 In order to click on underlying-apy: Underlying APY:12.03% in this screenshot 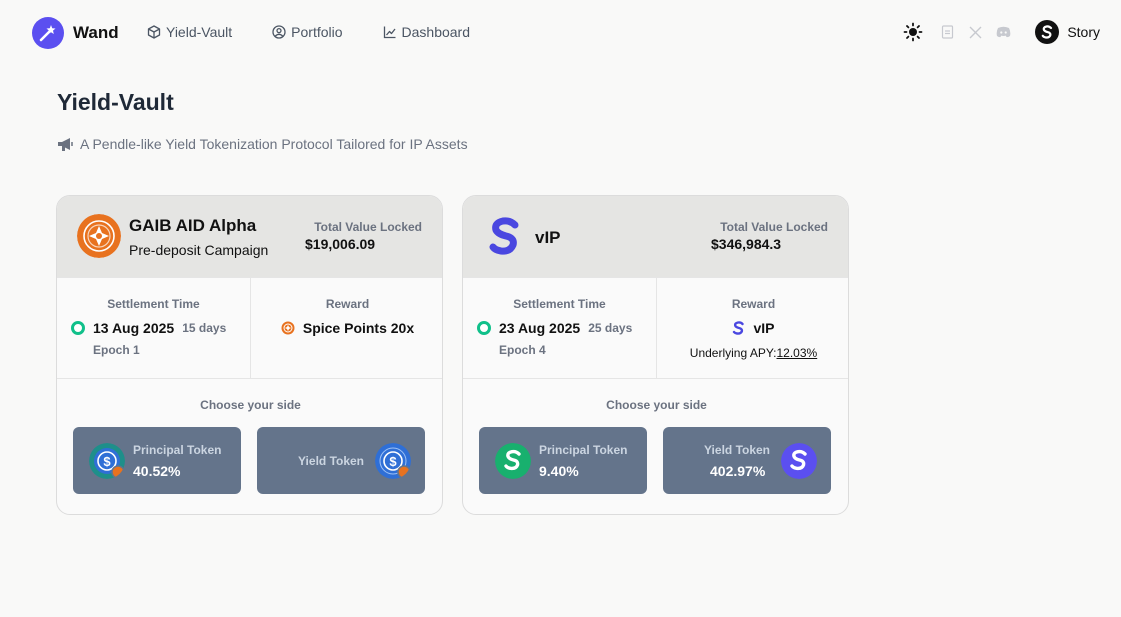, I will do `click(752, 353)`.